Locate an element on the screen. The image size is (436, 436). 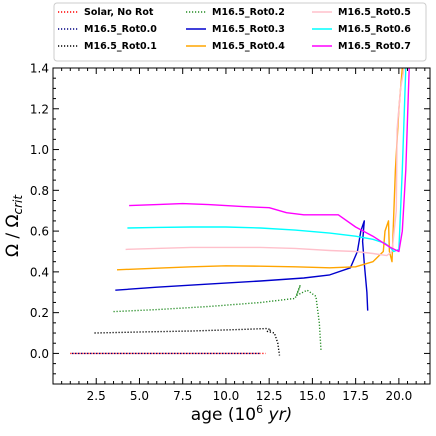
y-axis-title-text: Ω / Ω is located at coordinates (13, 236).